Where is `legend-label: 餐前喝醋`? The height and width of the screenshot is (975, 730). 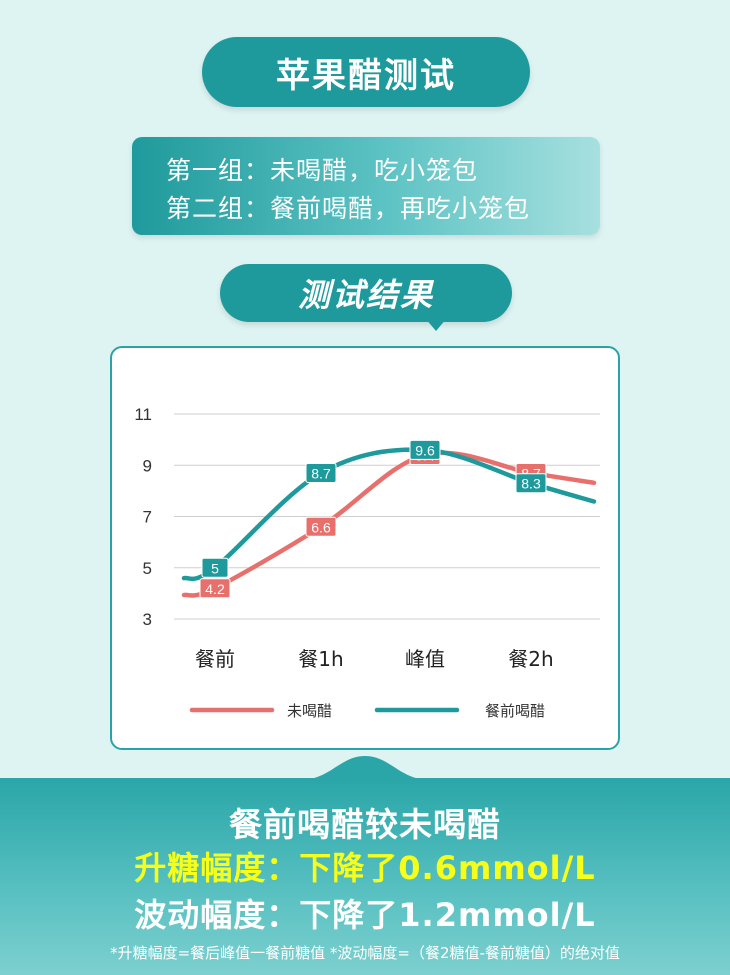 legend-label: 餐前喝醋 is located at coordinates (515, 711).